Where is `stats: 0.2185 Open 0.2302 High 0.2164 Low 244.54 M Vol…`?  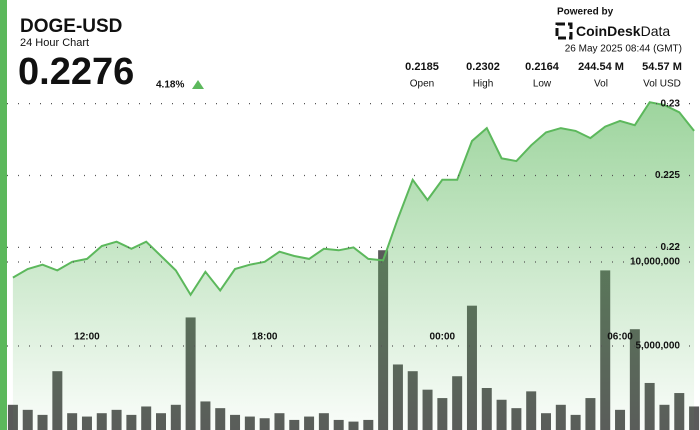
stats: 0.2185 Open 0.2302 High 0.2164 Low 244.54 M Vol… is located at coordinates (543, 75).